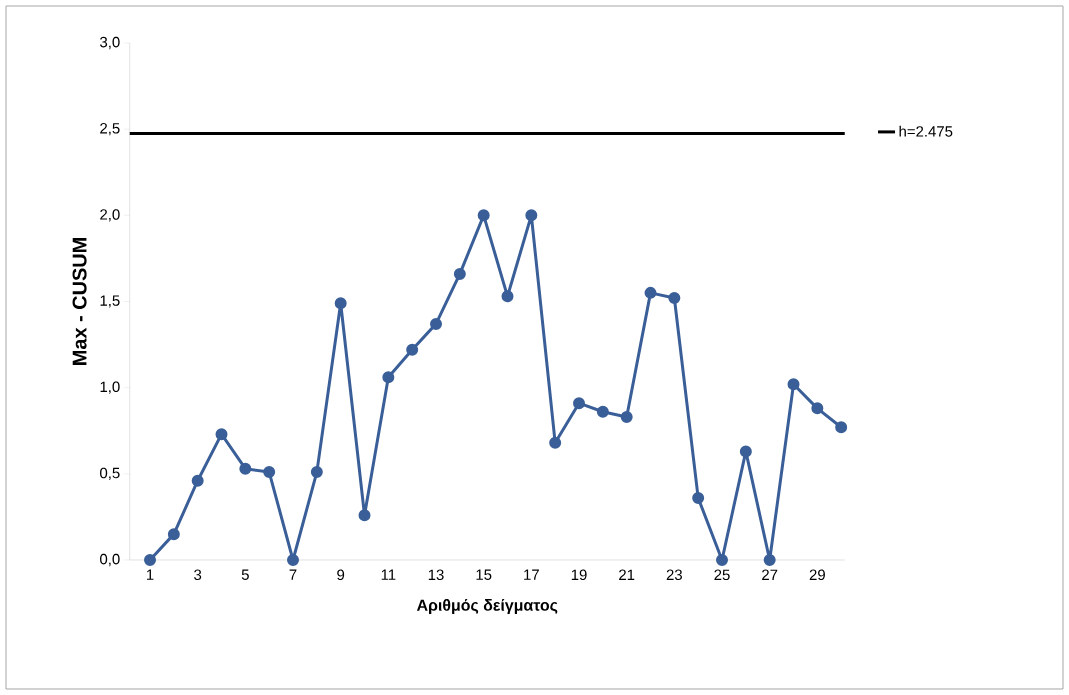  I want to click on y-tick-label: 2,5, so click(110, 129).